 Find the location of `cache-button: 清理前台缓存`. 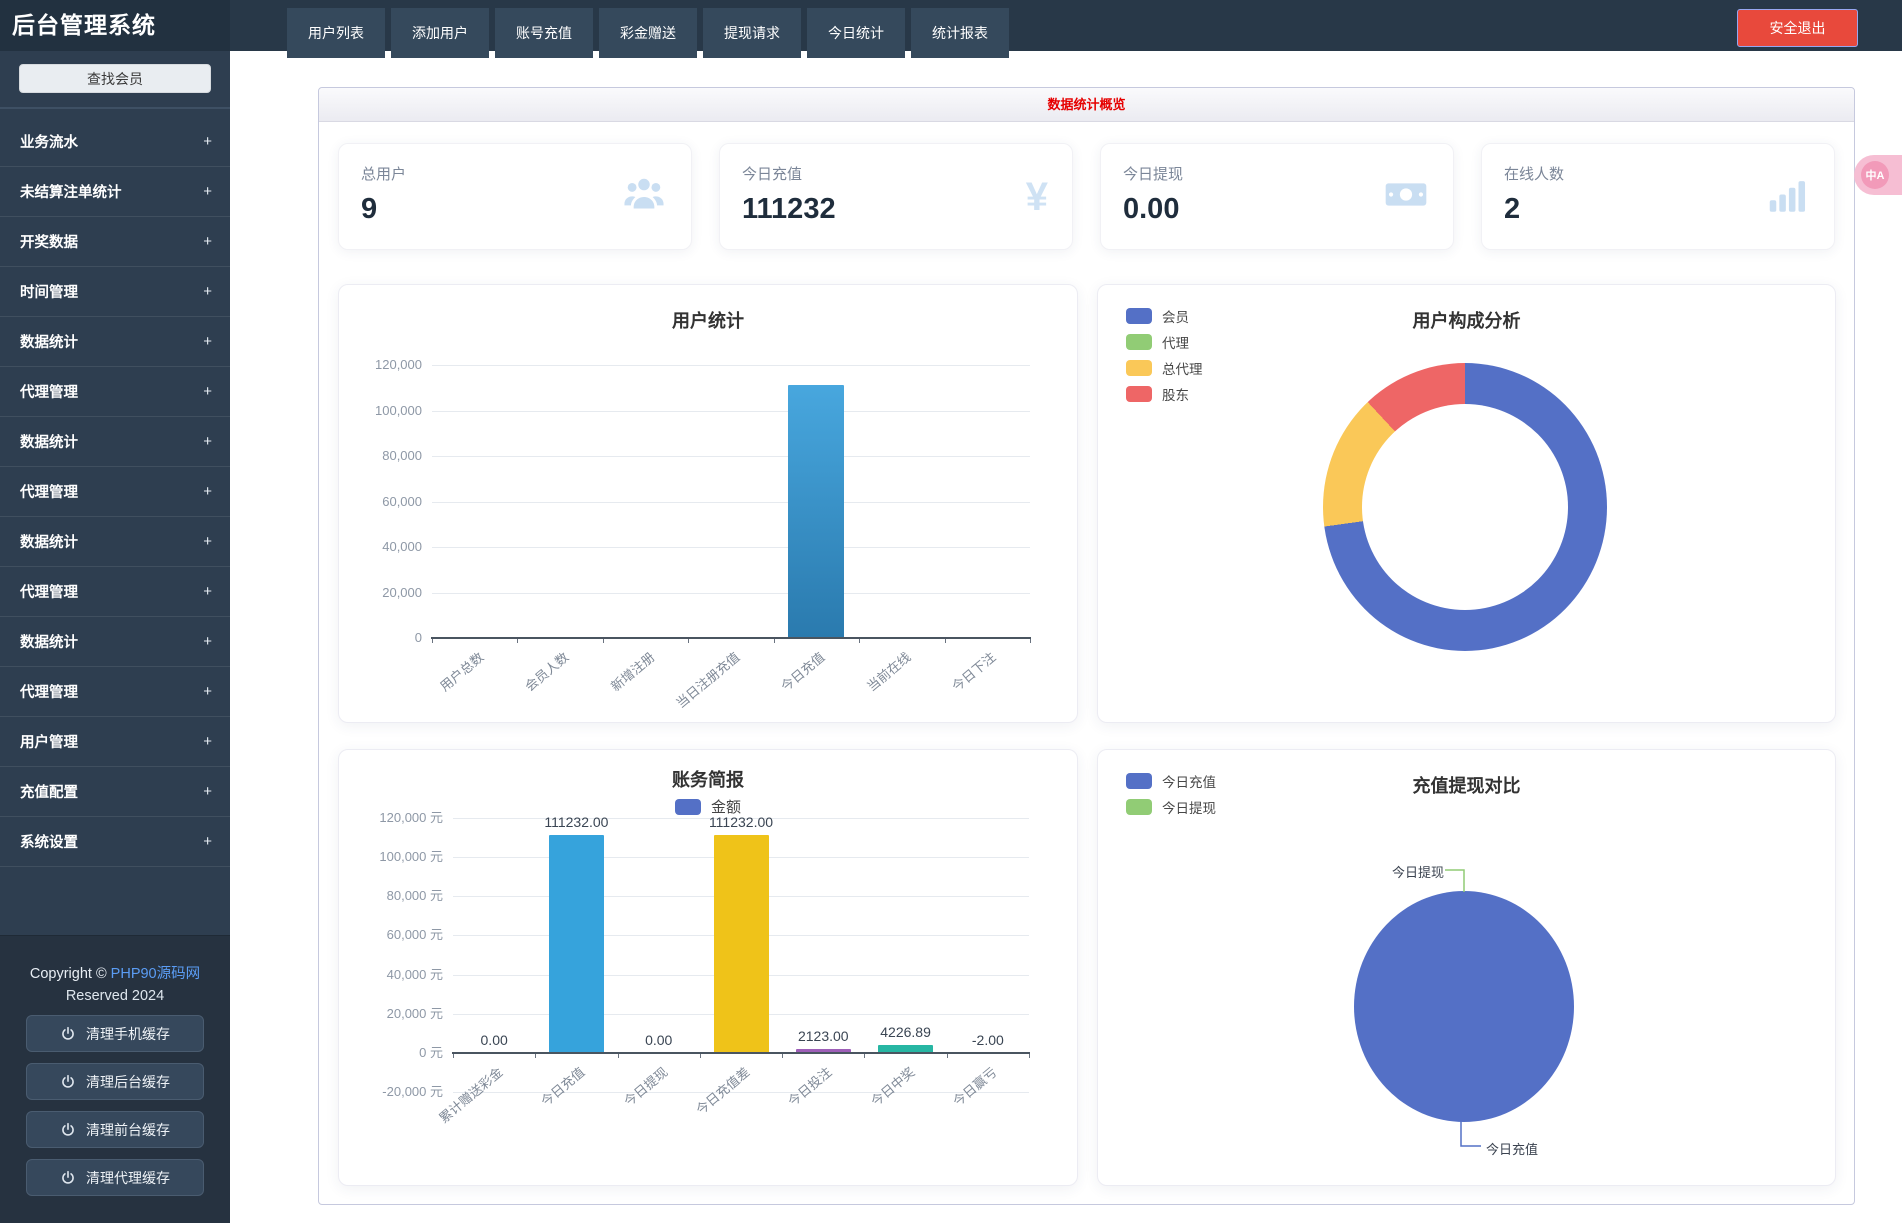

cache-button: 清理前台缓存 is located at coordinates (115, 1129).